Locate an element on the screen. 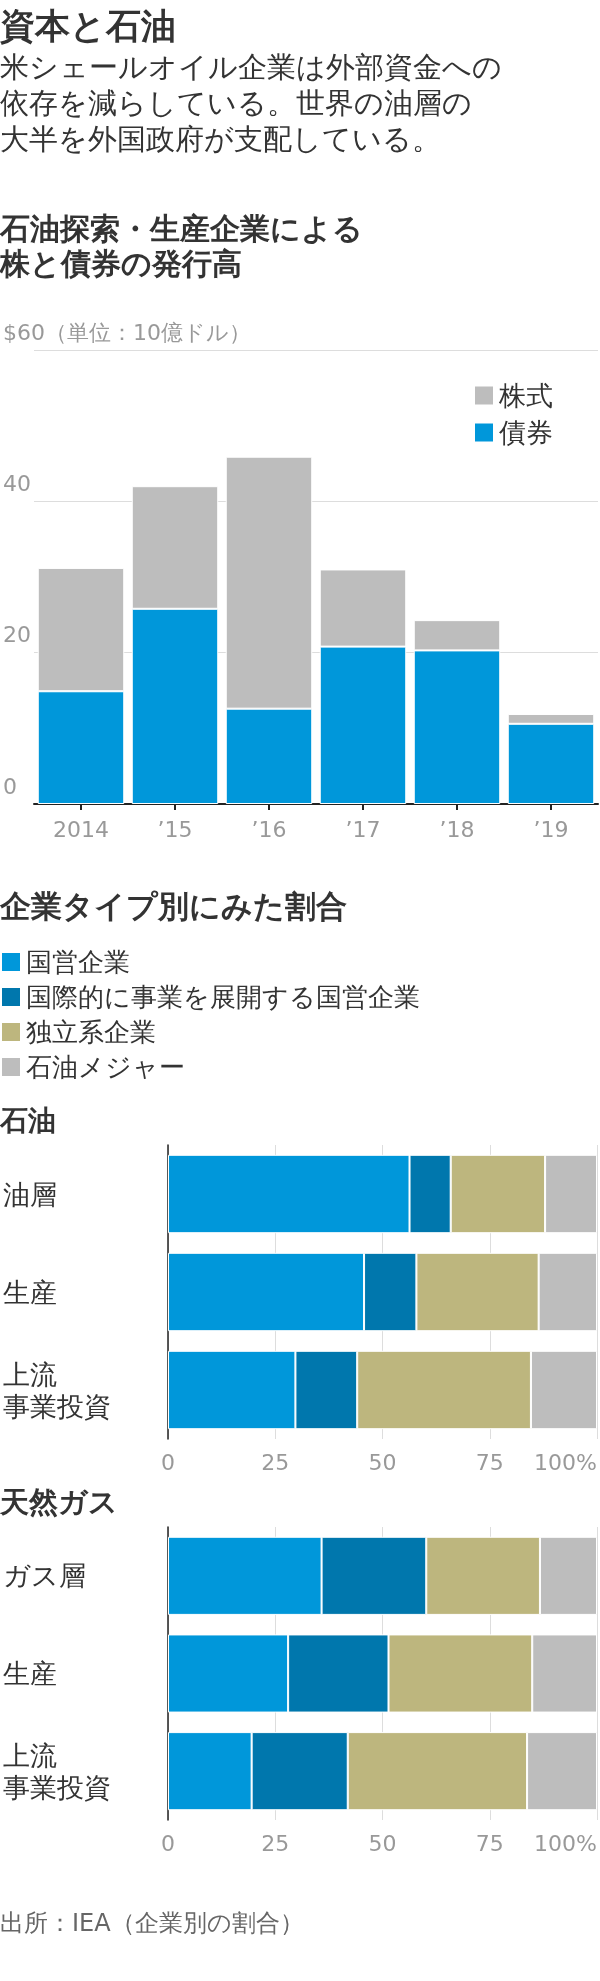  legend-label: 債券 is located at coordinates (526, 432).